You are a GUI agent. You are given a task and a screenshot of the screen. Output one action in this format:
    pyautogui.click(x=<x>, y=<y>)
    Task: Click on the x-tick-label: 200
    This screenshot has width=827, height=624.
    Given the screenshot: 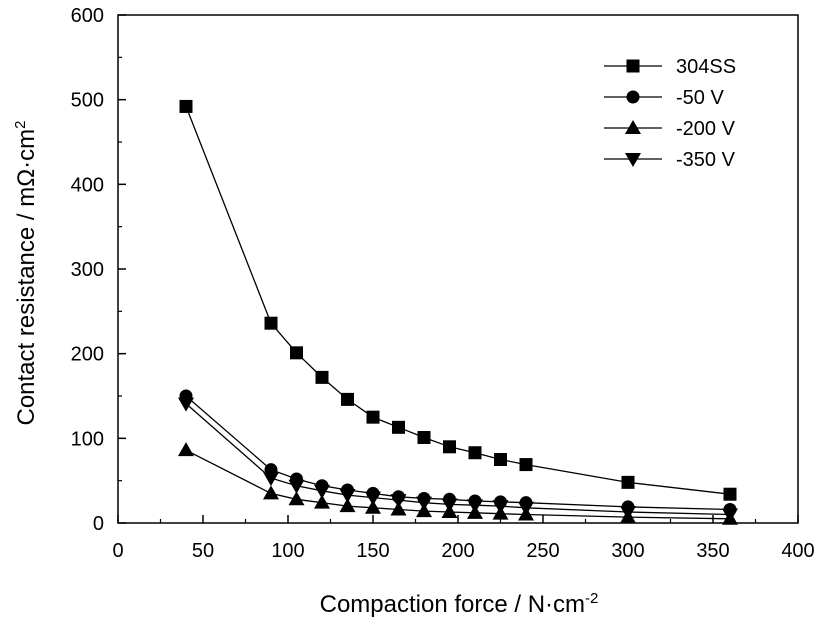 What is the action you would take?
    pyautogui.click(x=457, y=551)
    